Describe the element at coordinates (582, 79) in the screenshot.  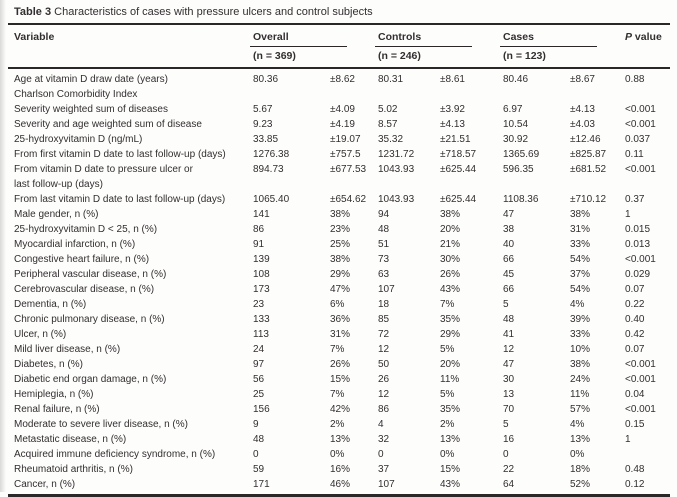
I see `cell-value: ±8.67` at that location.